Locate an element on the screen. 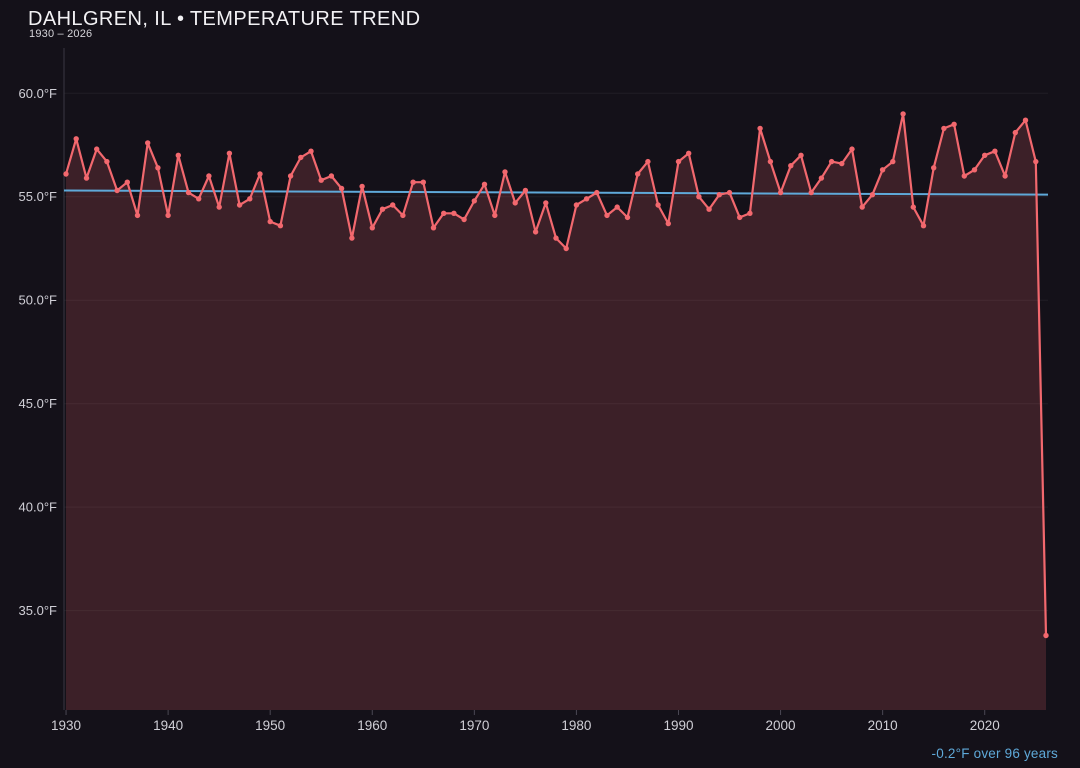  y-tick-label: 45.0°F is located at coordinates (38, 403).